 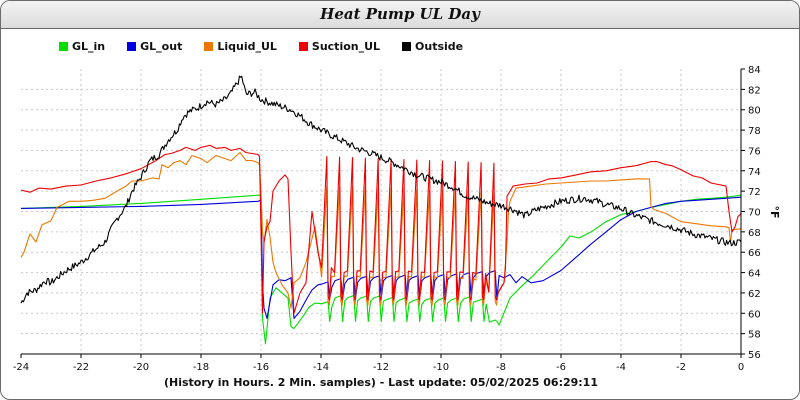 I want to click on y-tick-label: 60, so click(x=754, y=314).